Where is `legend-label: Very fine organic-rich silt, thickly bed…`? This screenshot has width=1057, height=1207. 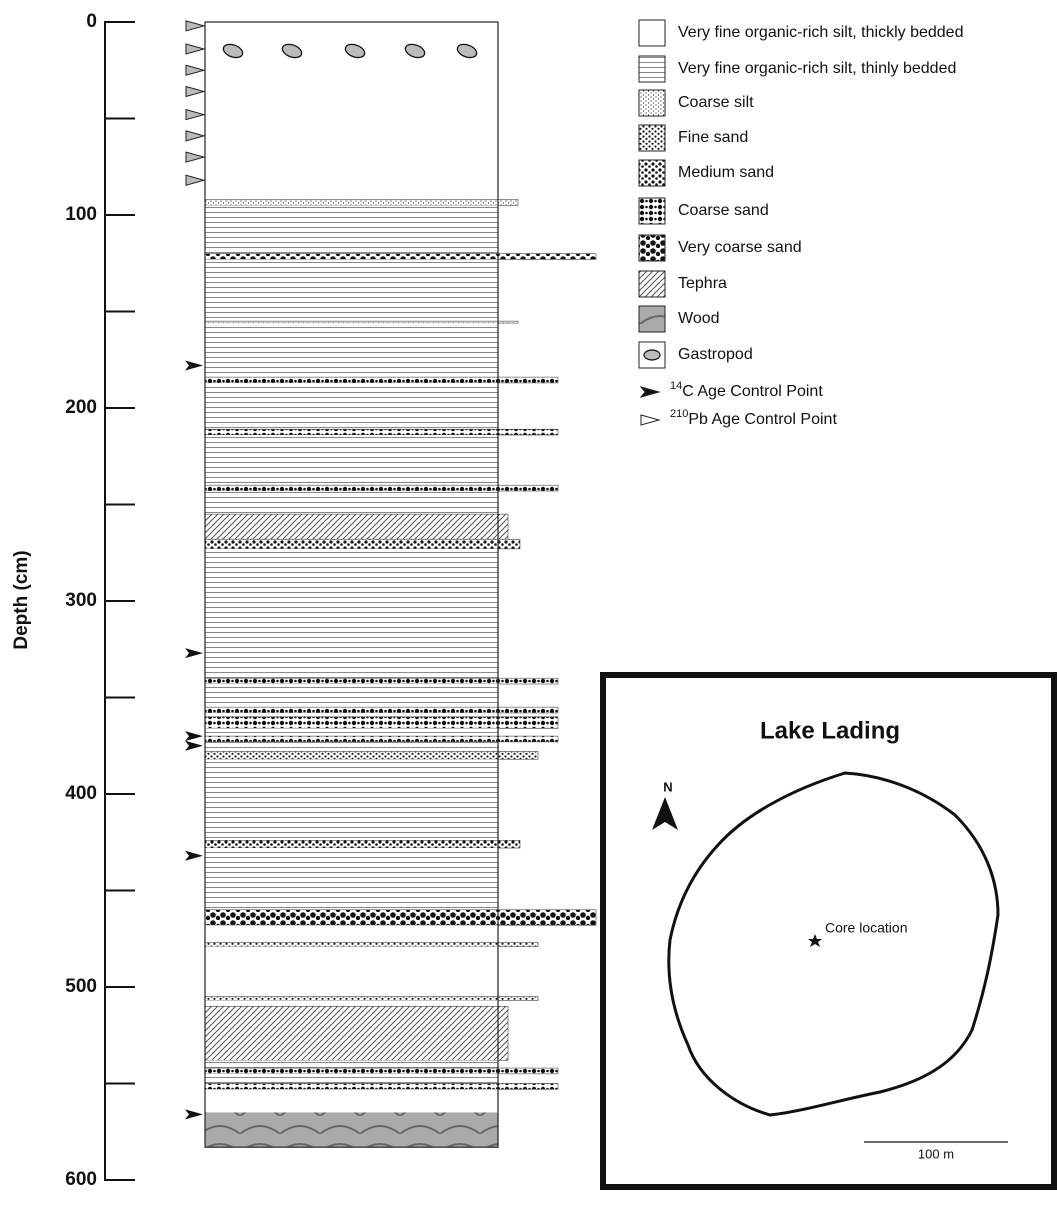 legend-label: Very fine organic-rich silt, thickly bed… is located at coordinates (820, 32).